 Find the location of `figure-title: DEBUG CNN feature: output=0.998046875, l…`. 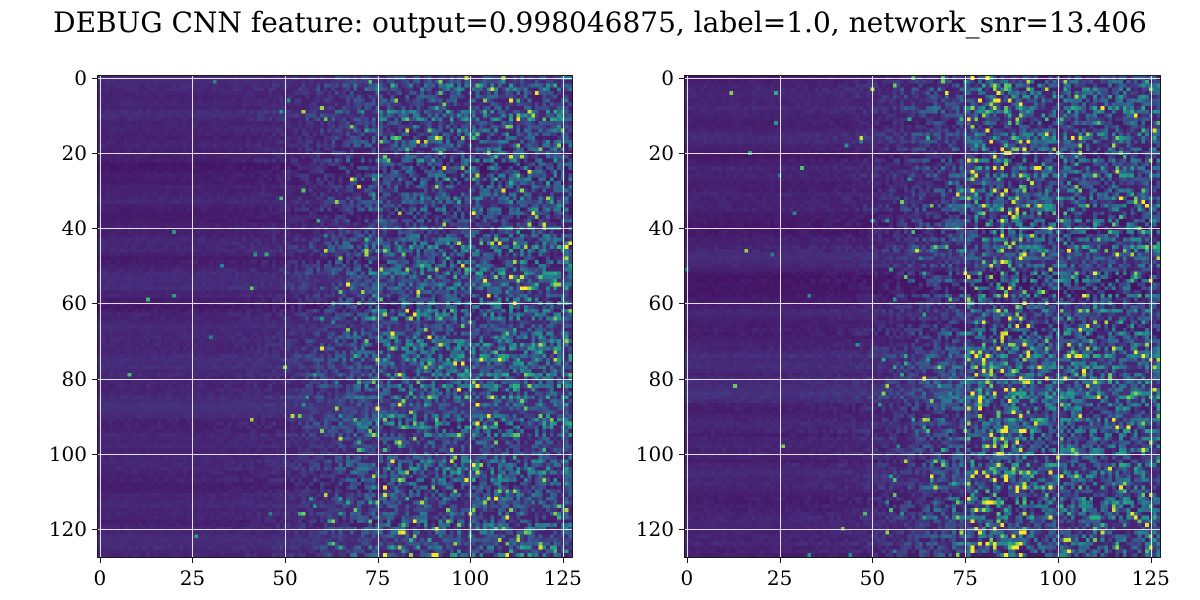

figure-title: DEBUG CNN feature: output=0.998046875, l… is located at coordinates (600, 22).